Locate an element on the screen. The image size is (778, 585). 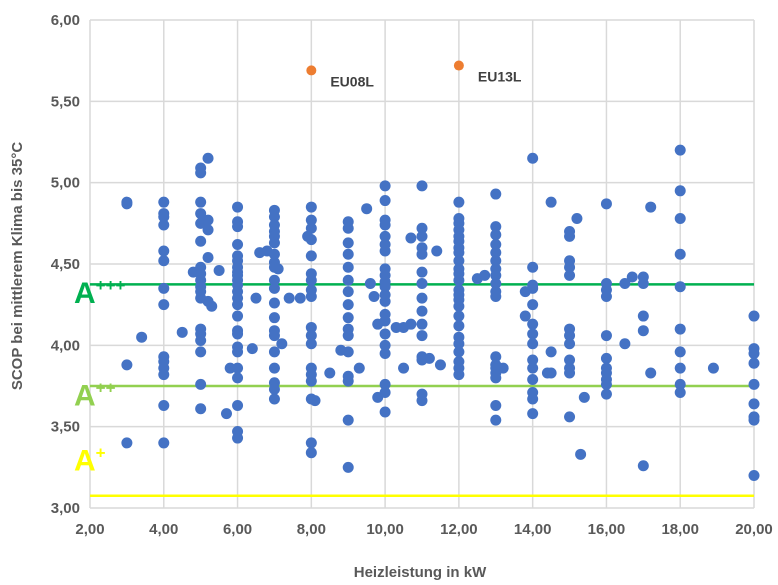
y-tick-label: 6,00 is located at coordinates (65, 20).